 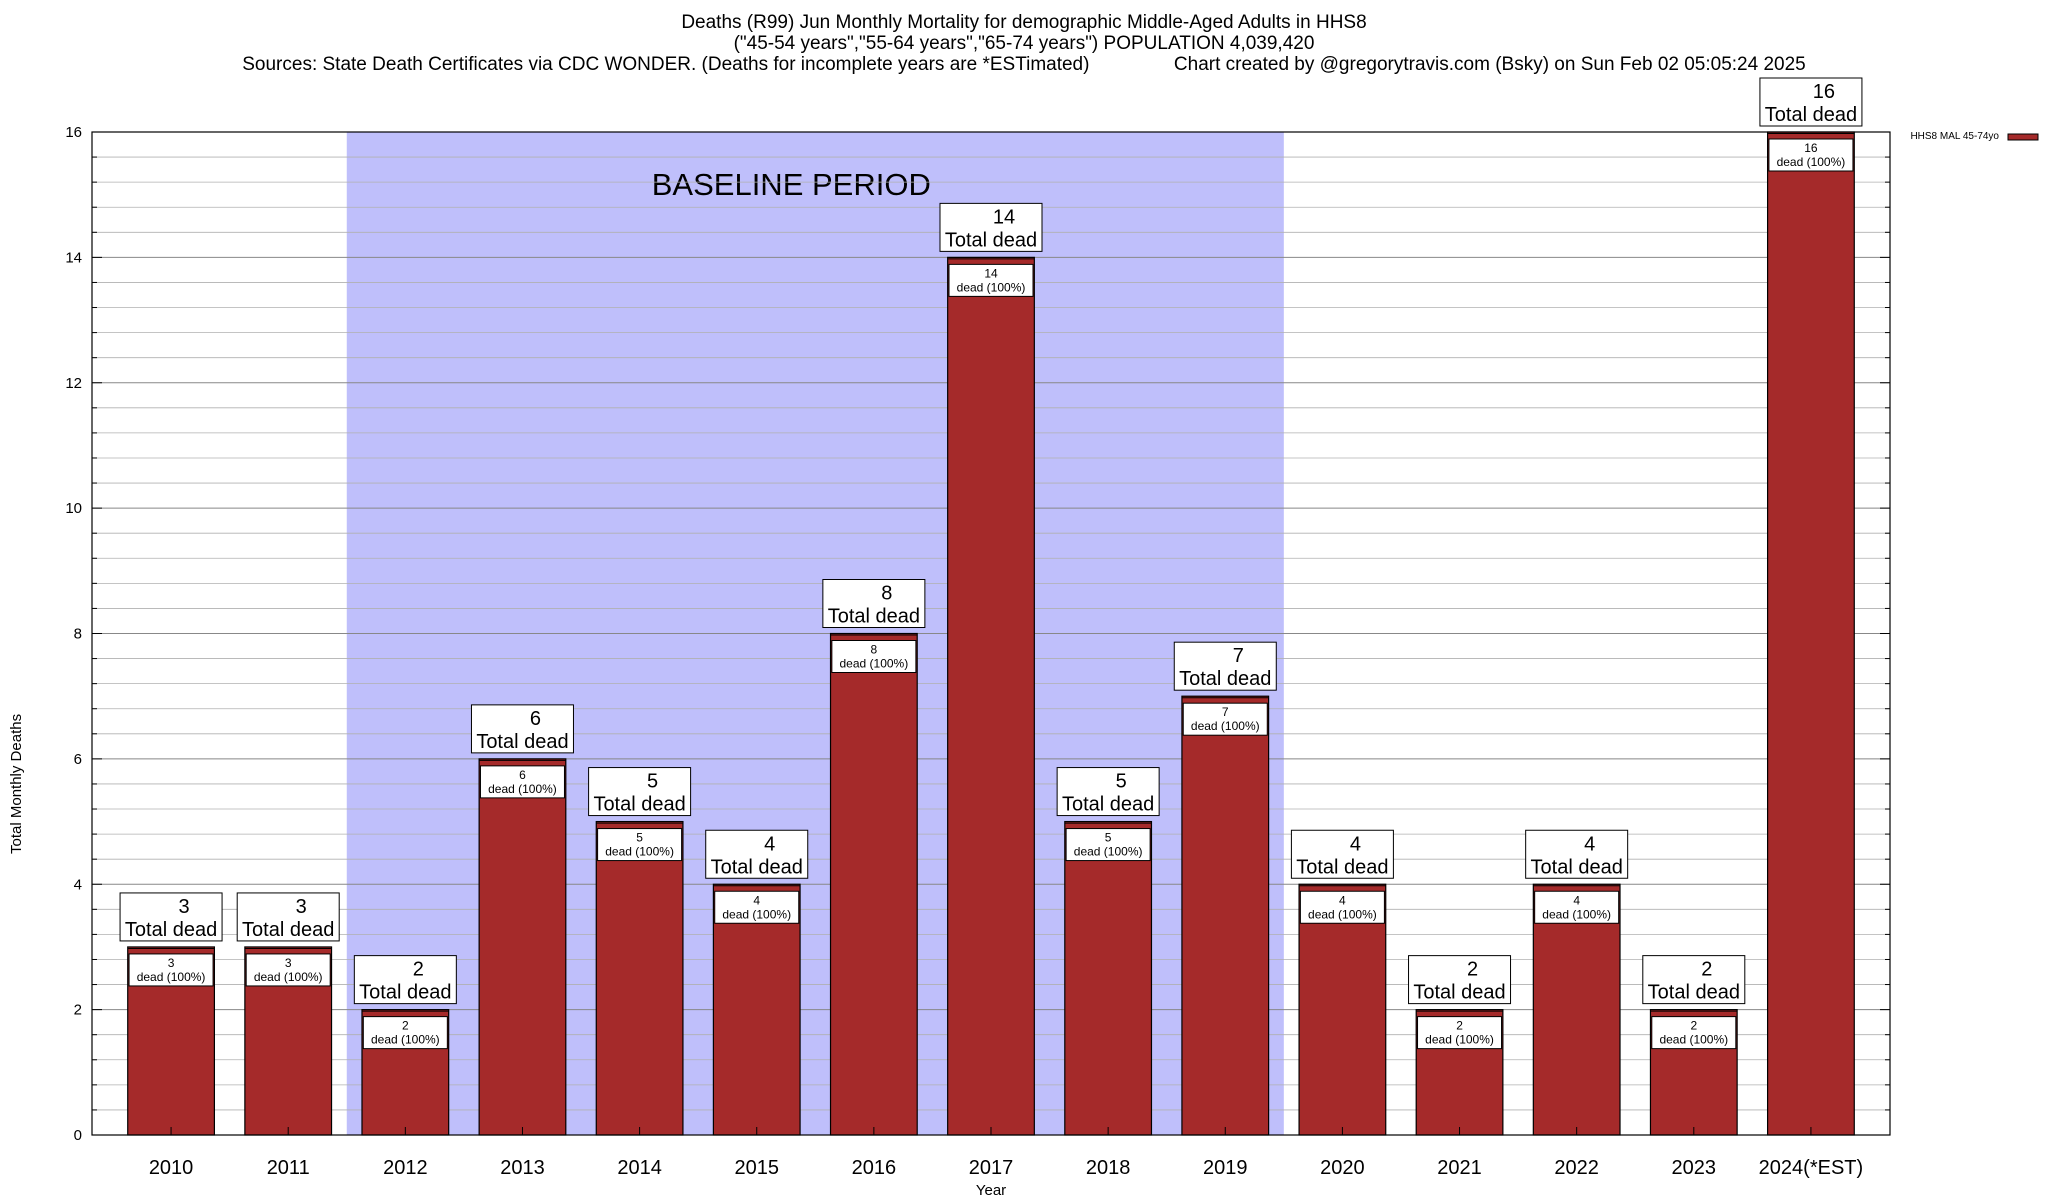 I want to click on x-tick-label: 2022, so click(x=1576, y=1168).